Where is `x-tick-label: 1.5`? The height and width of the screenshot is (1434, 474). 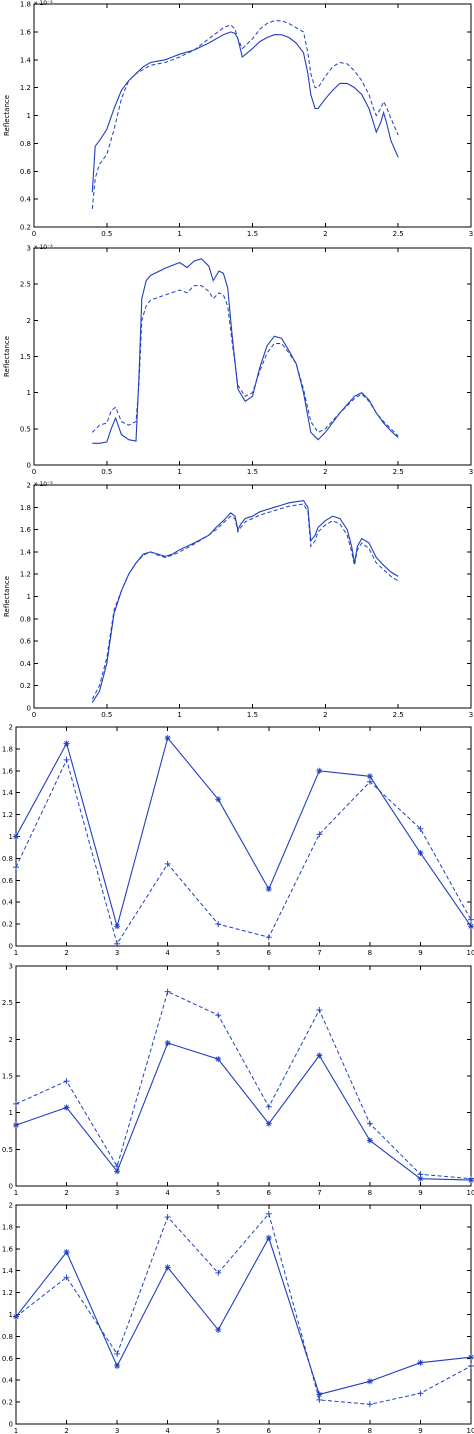
x-tick-label: 1.5 is located at coordinates (252, 715).